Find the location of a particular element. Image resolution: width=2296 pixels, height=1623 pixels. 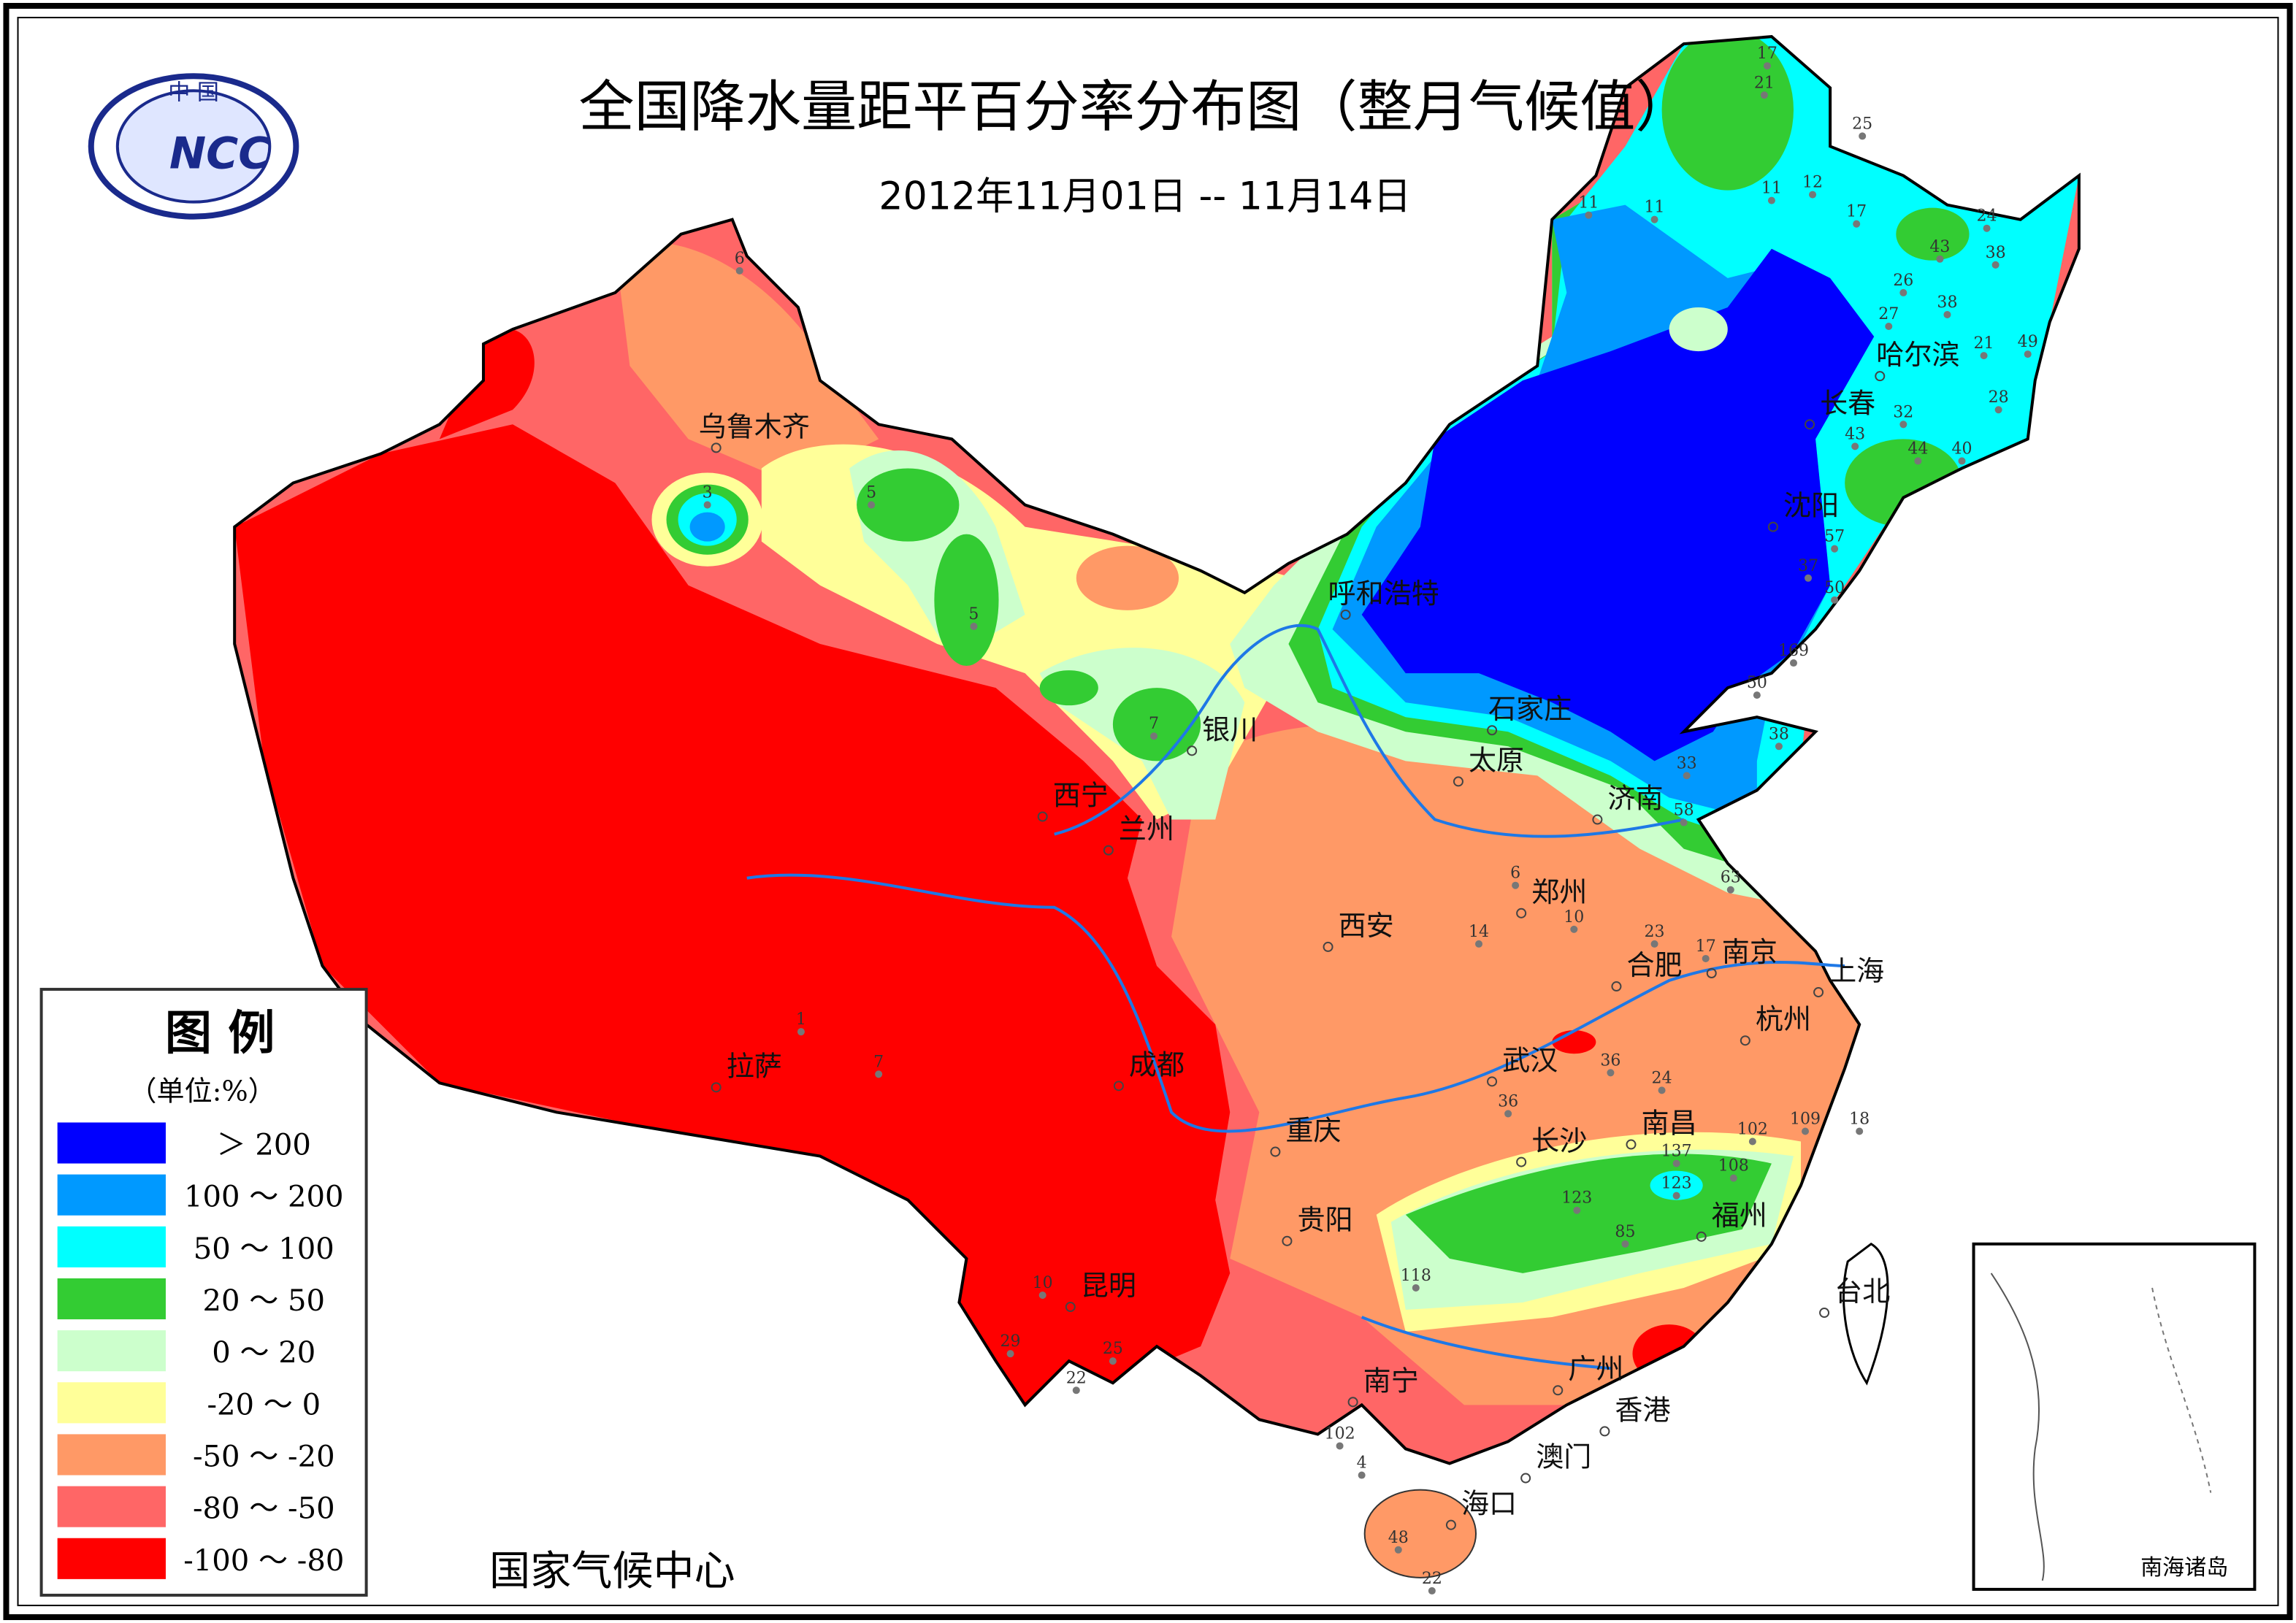

legend-label: -80 ～ -50 is located at coordinates (264, 1509).